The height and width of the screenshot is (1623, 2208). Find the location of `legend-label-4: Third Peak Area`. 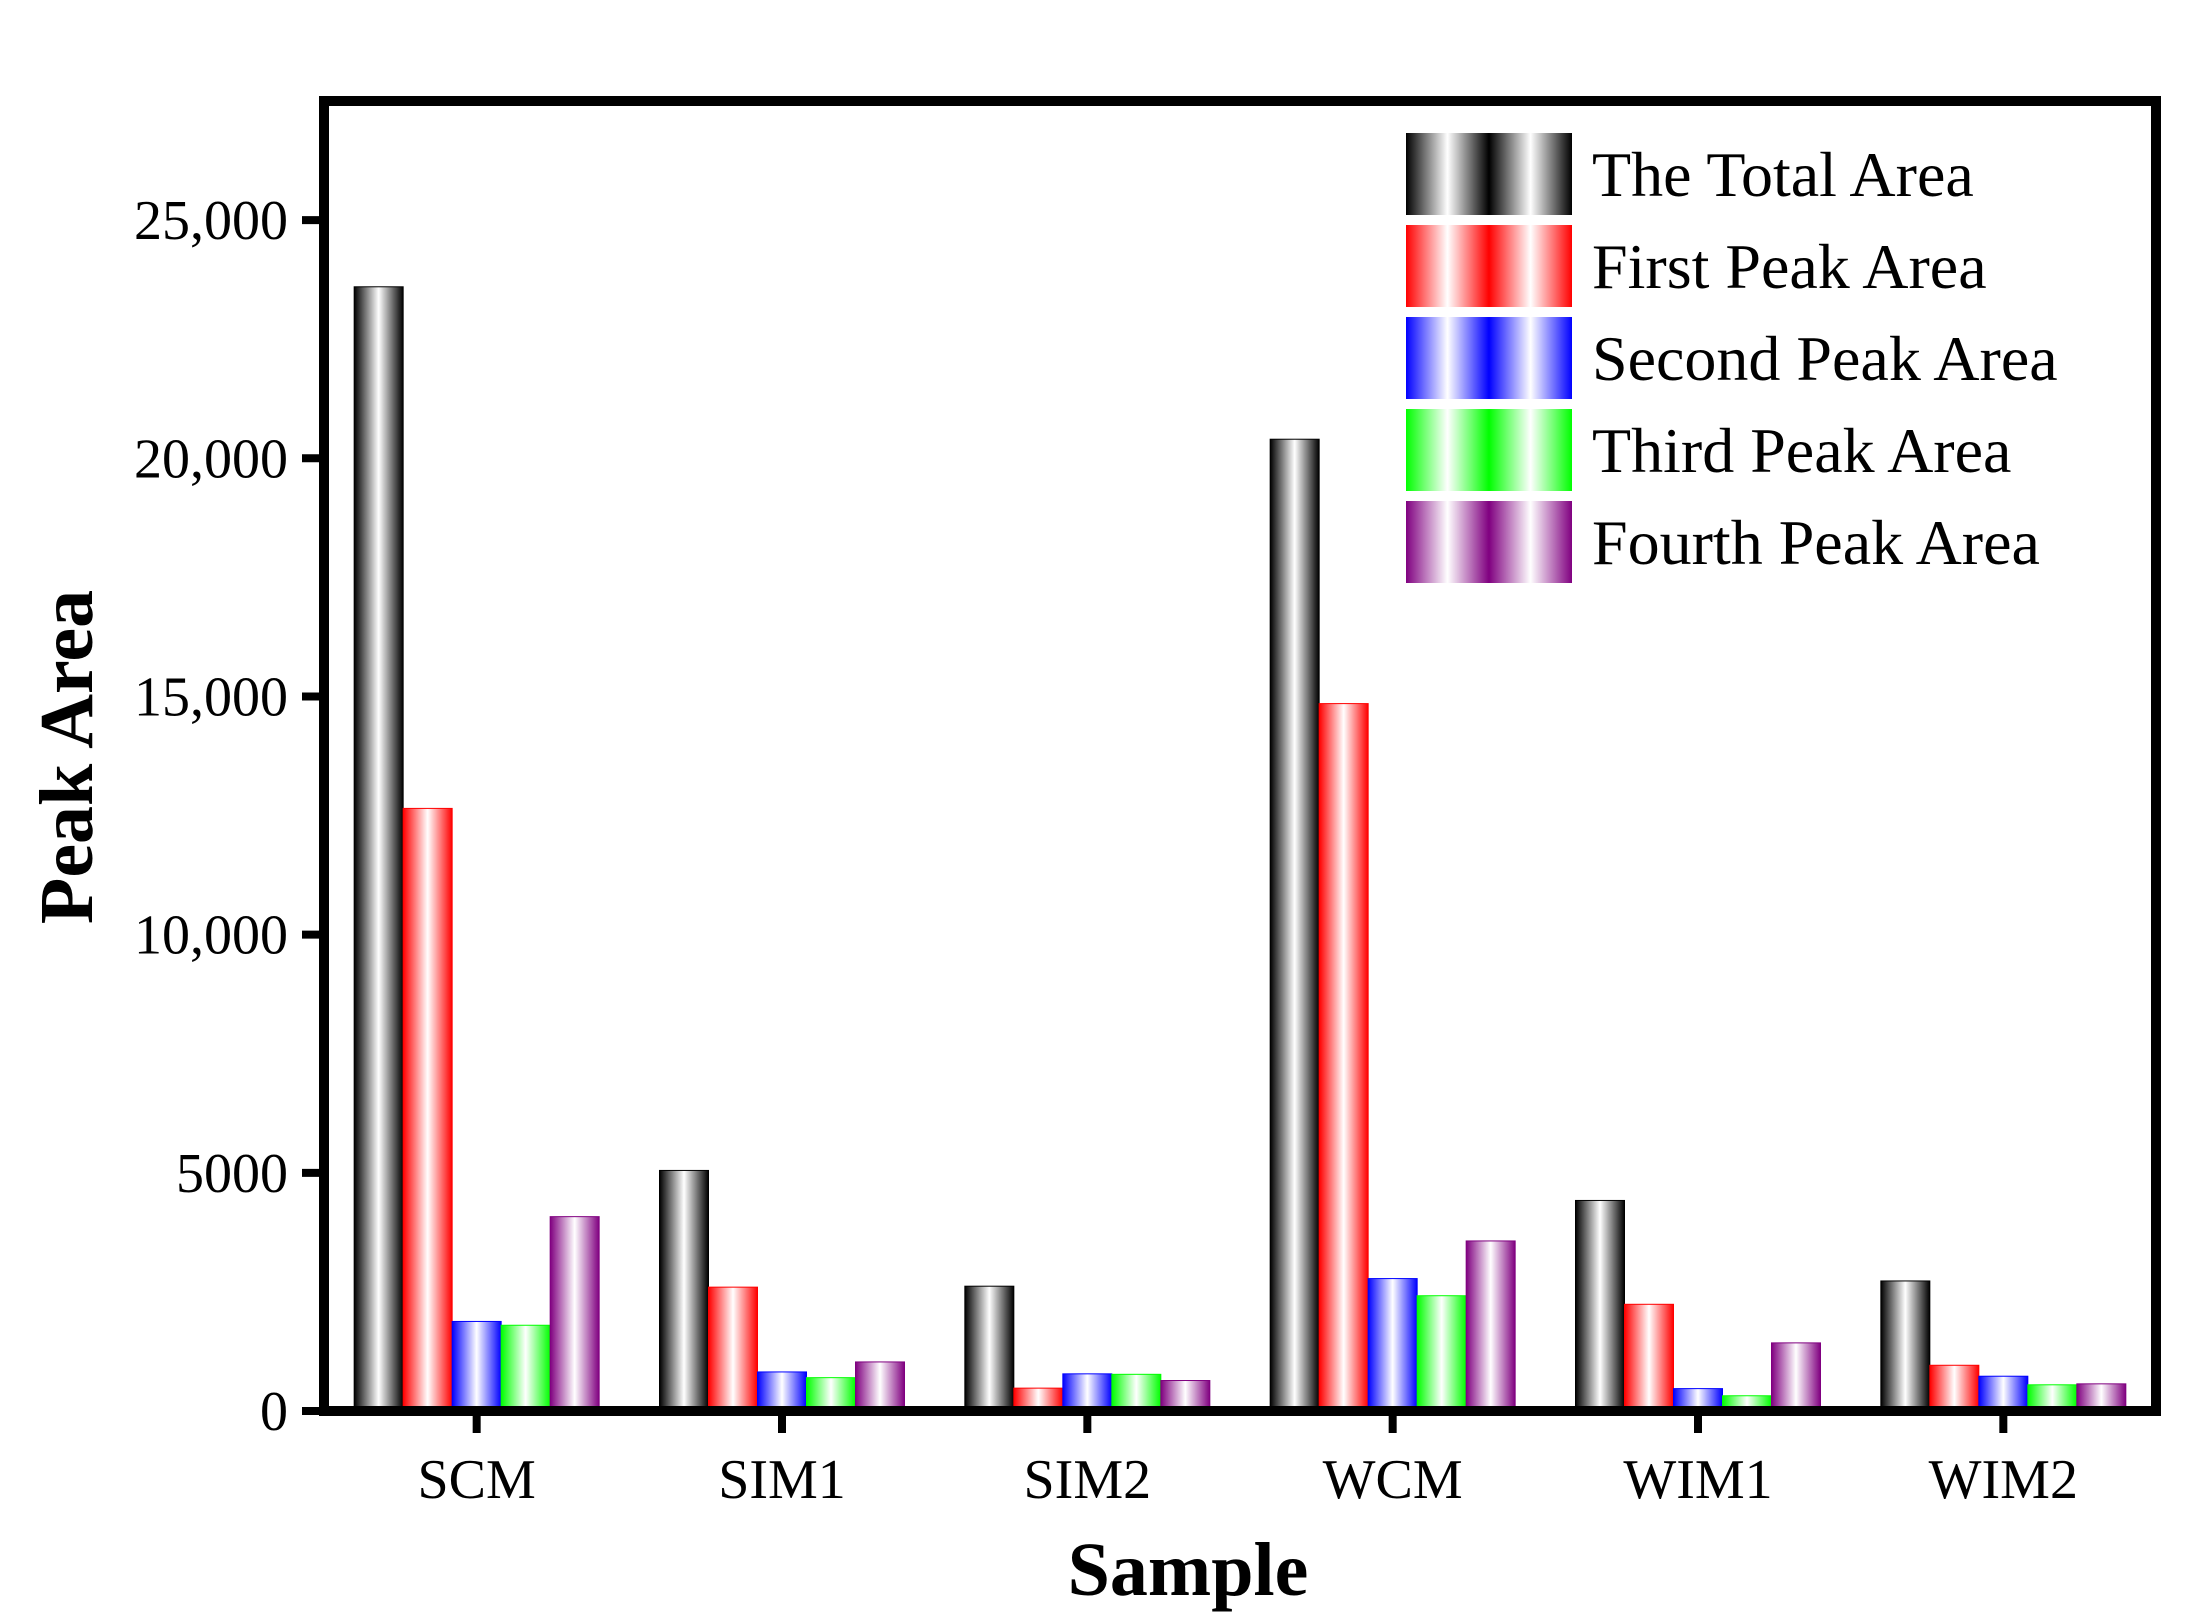

legend-label-4: Third Peak Area is located at coordinates (1801, 450).